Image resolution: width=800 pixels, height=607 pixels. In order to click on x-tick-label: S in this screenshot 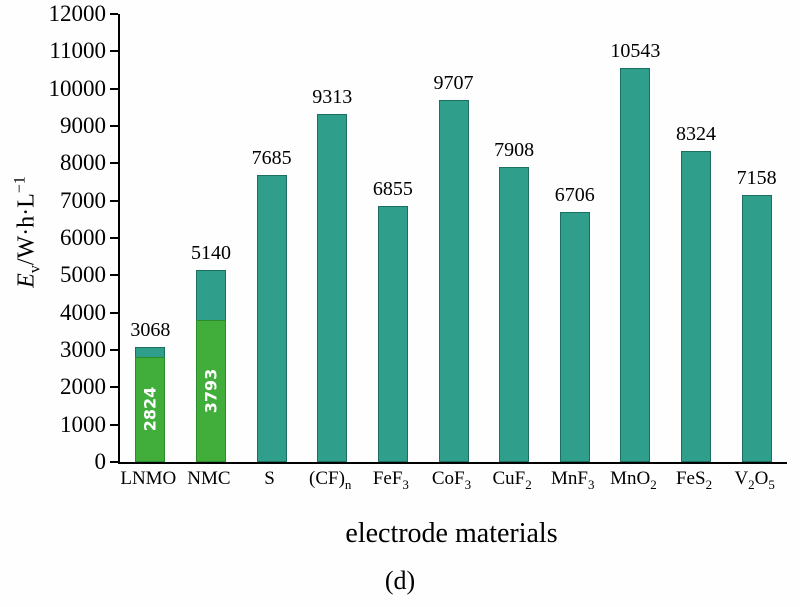, I will do `click(269, 478)`.